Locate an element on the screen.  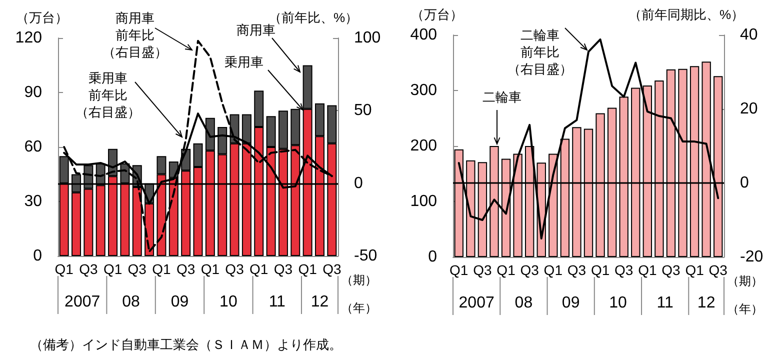
y2-tick-label: 100 is located at coordinates (367, 38).